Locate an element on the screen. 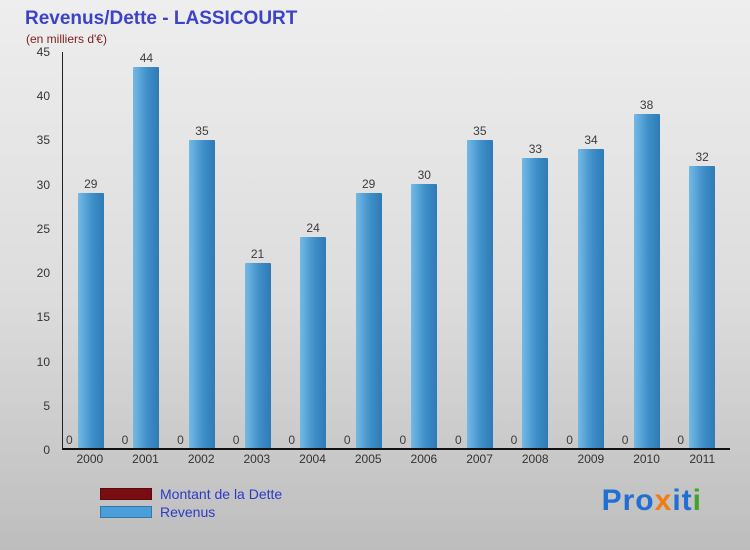  bar-column: 33 0 is located at coordinates (536, 250).